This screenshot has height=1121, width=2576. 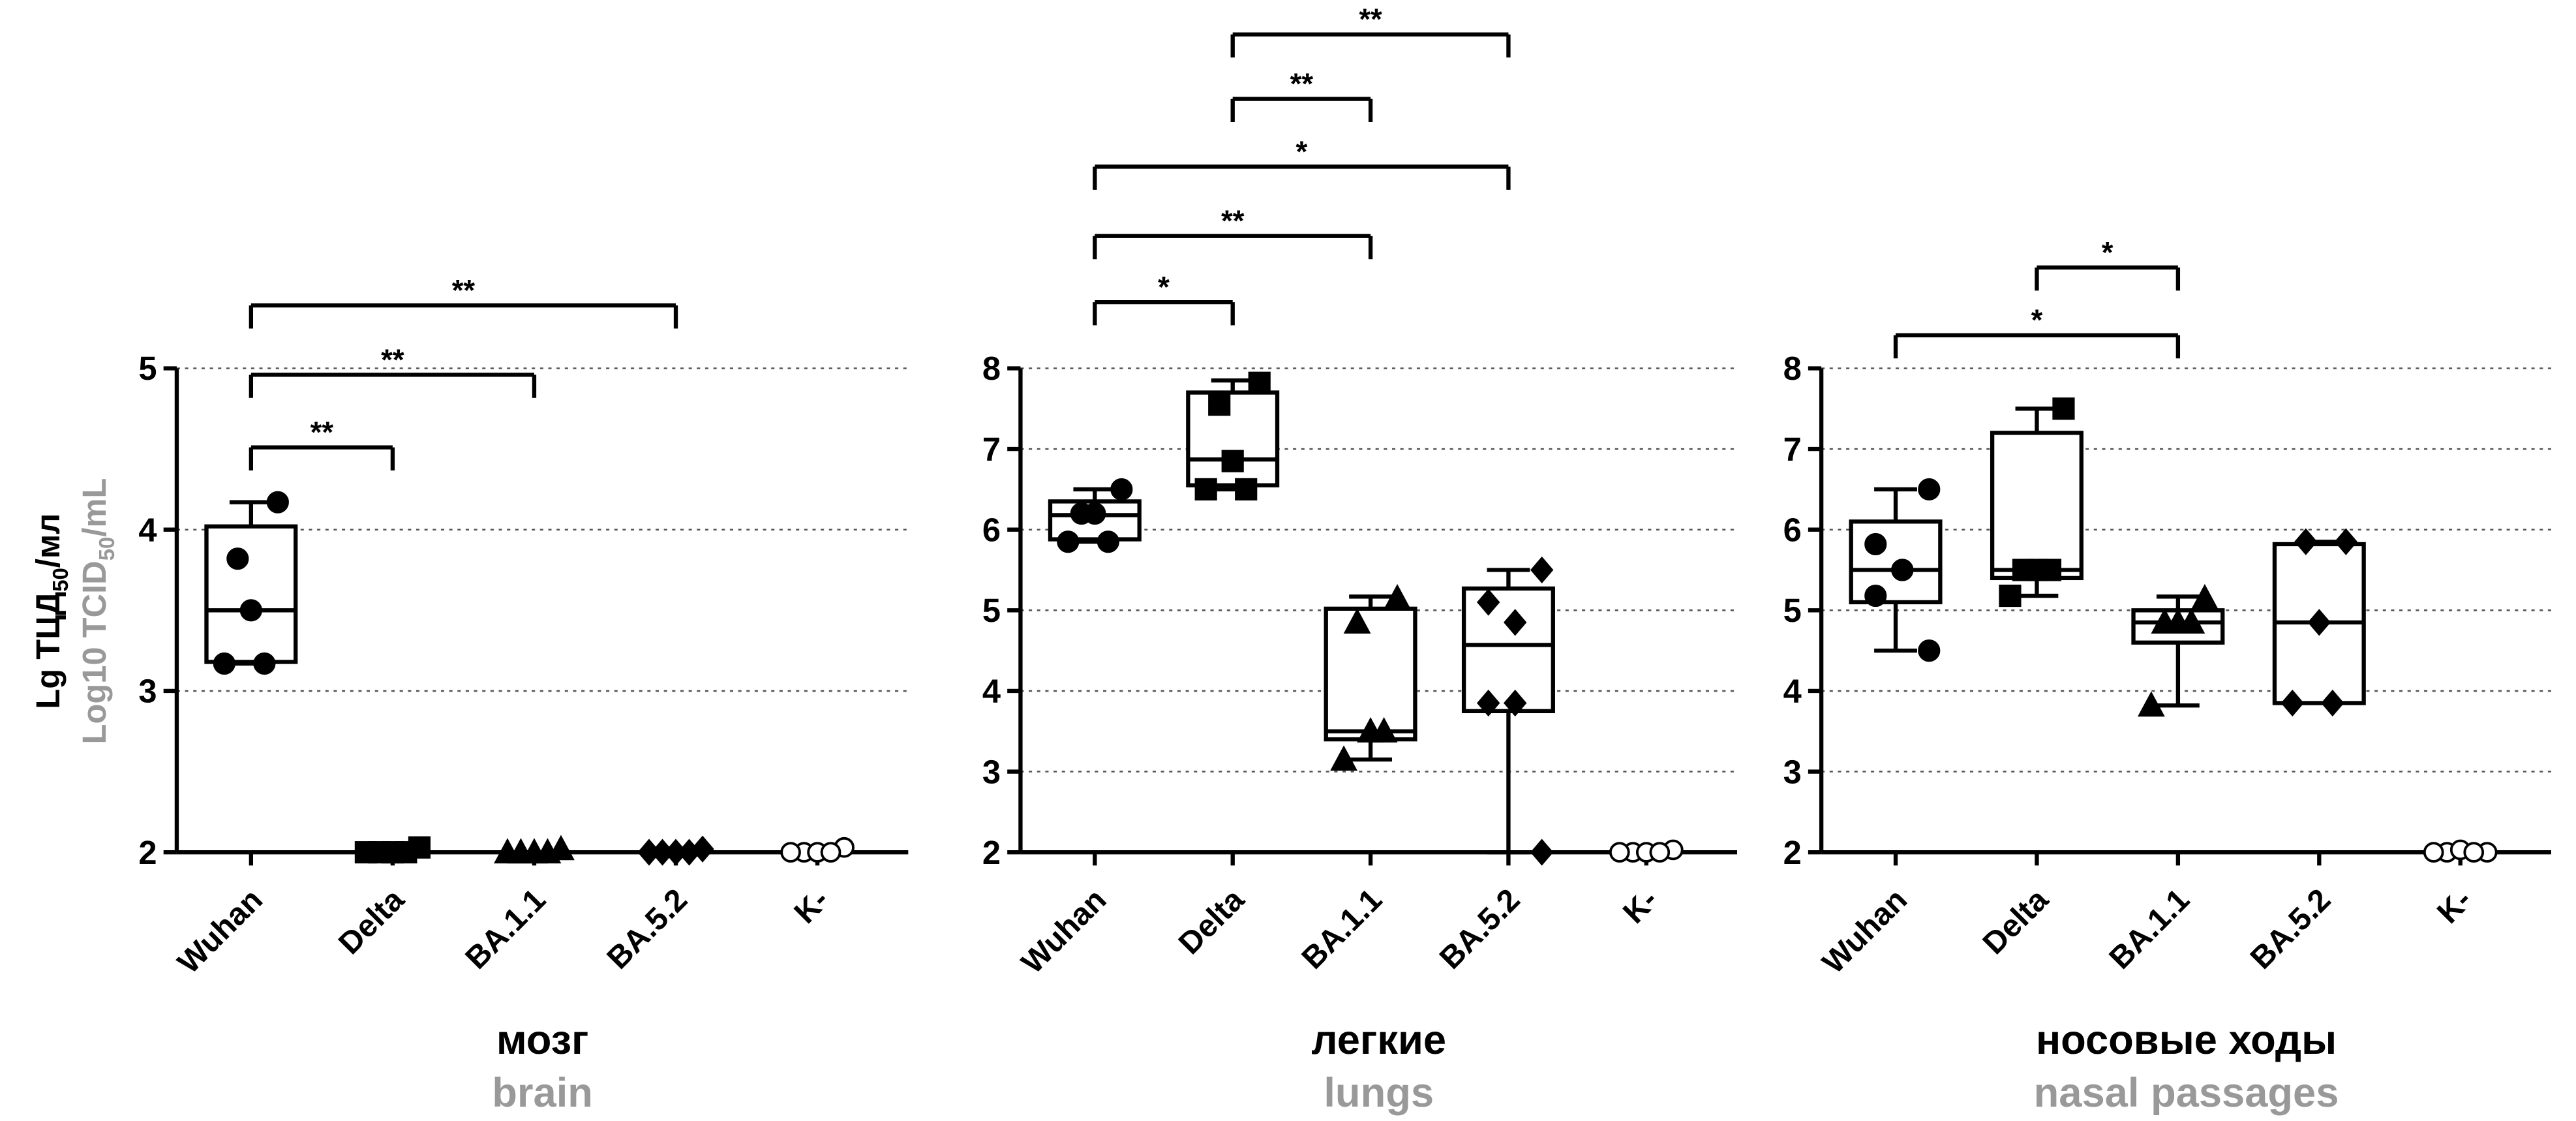 I want to click on panel-title: легкие, so click(x=1379, y=1040).